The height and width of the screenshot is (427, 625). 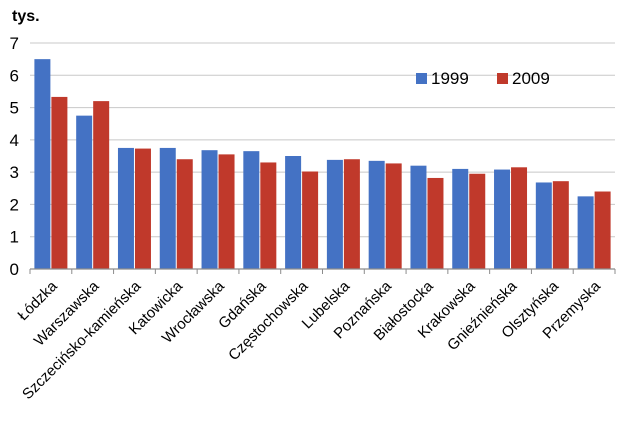 What do you see at coordinates (483, 78) in the screenshot?
I see `legend: 1999 2009` at bounding box center [483, 78].